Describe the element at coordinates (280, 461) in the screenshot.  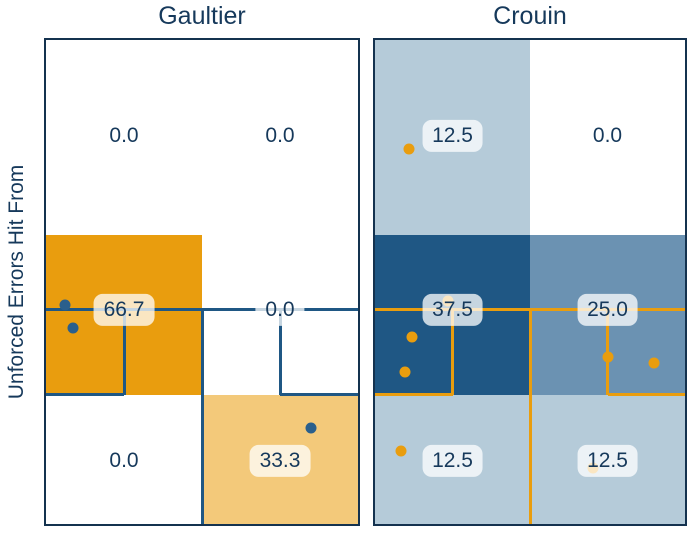
I see `zone-value-label: 33.3` at that location.